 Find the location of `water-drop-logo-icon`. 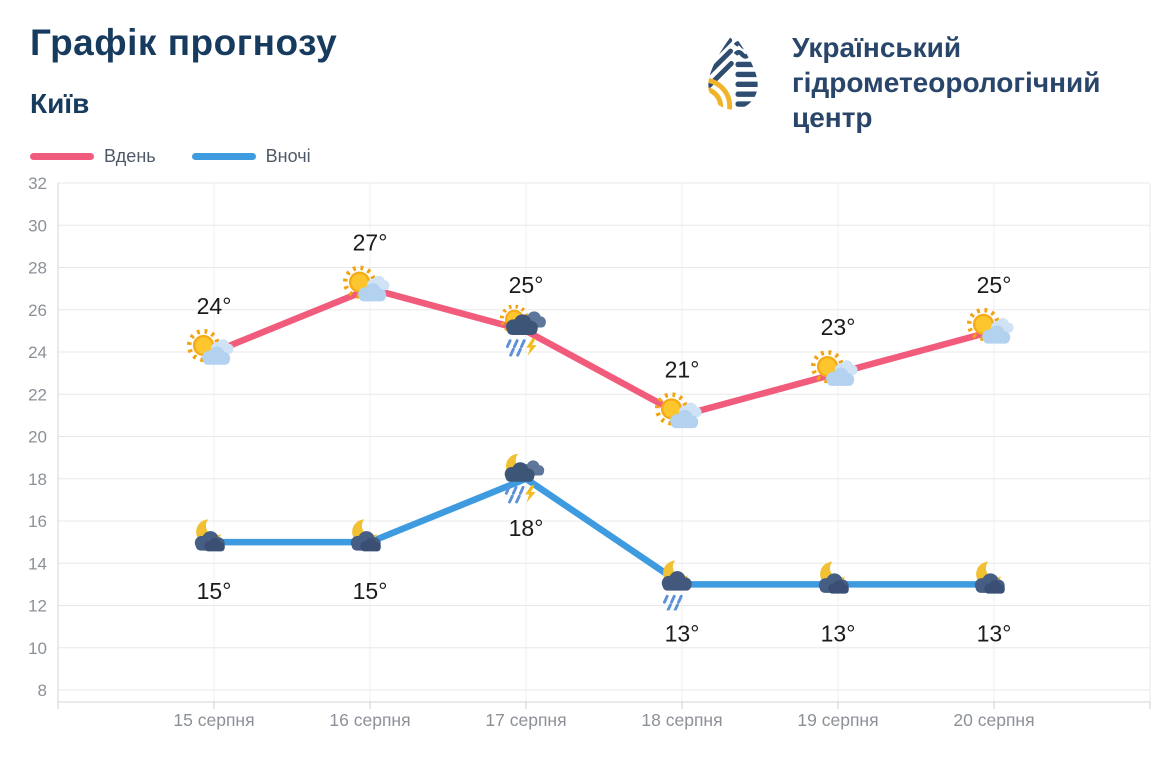

water-drop-logo-icon is located at coordinates (733, 71).